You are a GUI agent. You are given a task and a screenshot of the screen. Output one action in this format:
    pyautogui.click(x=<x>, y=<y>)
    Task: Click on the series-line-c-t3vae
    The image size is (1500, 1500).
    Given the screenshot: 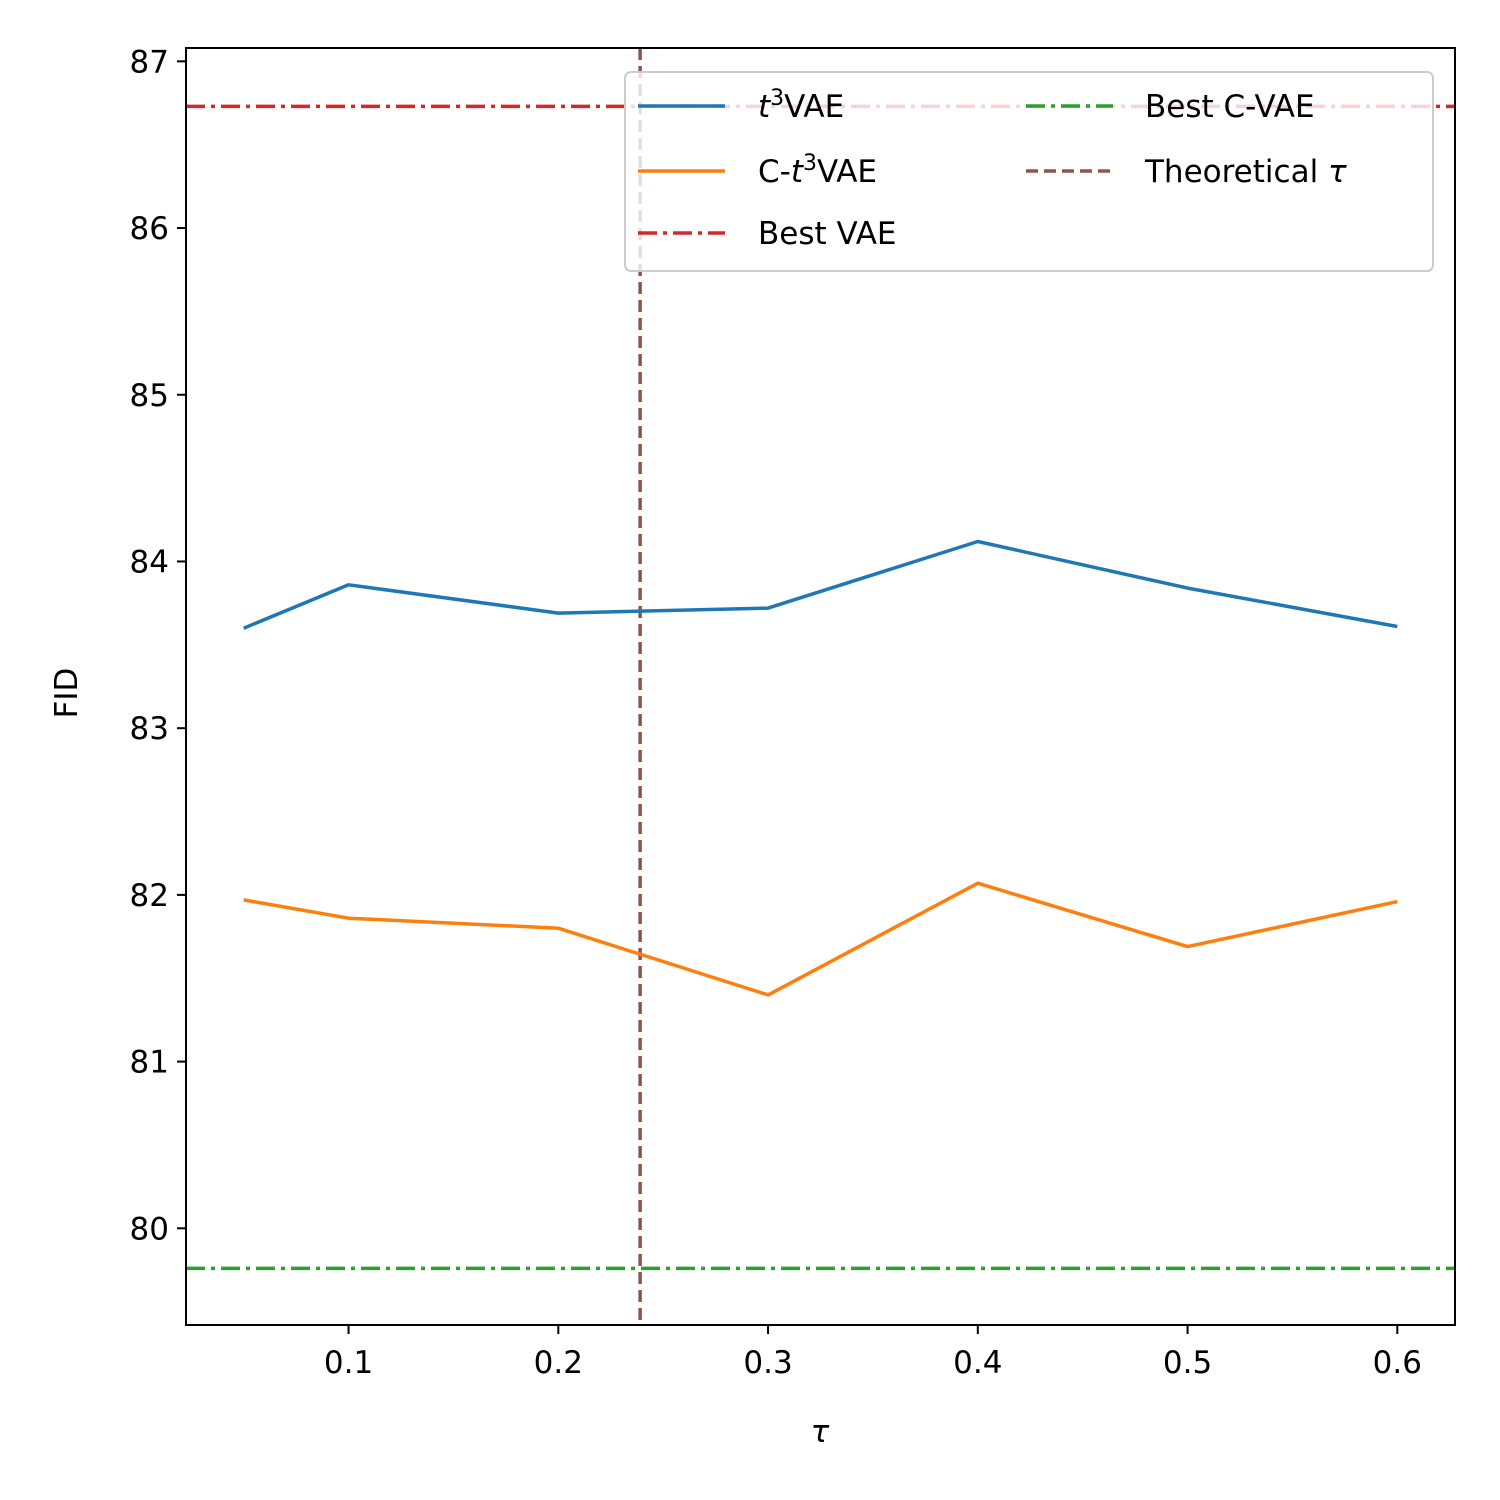 What is the action you would take?
    pyautogui.click(x=820, y=939)
    